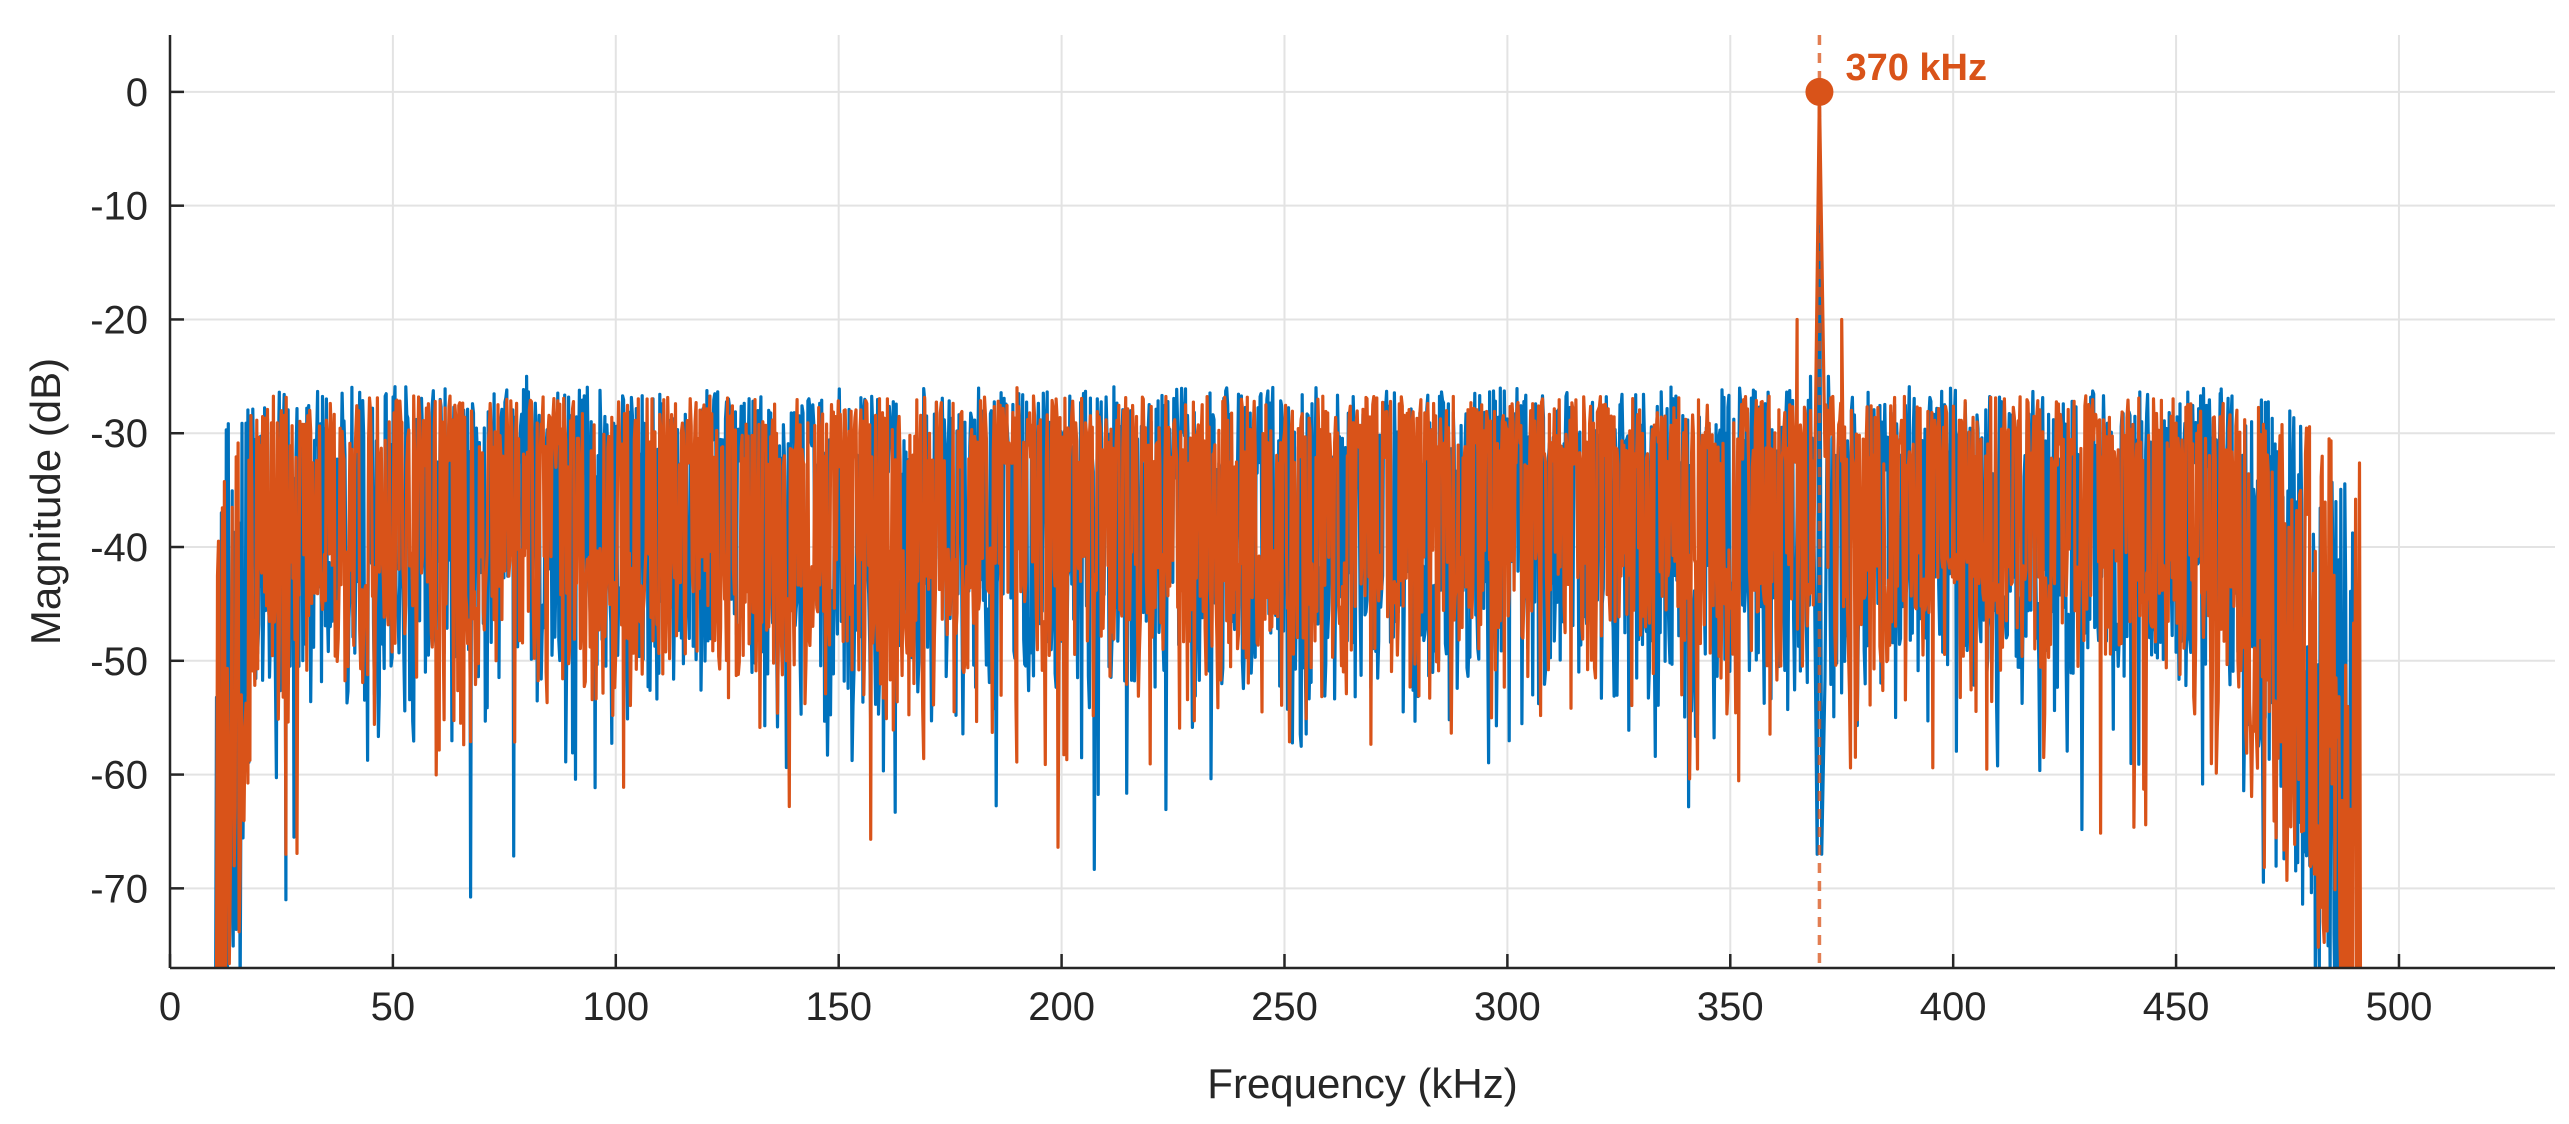 Image resolution: width=2569 pixels, height=1124 pixels. I want to click on x-tick-label: 0, so click(170, 1007).